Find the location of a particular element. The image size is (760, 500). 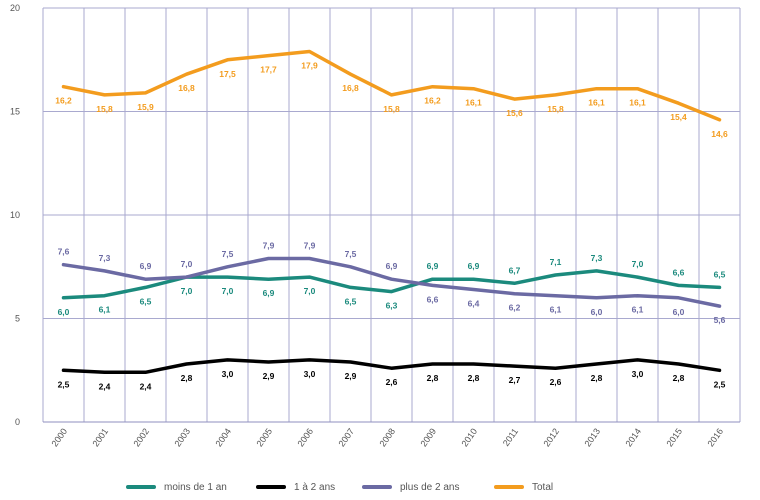

data-label: 17,9 is located at coordinates (309, 65).